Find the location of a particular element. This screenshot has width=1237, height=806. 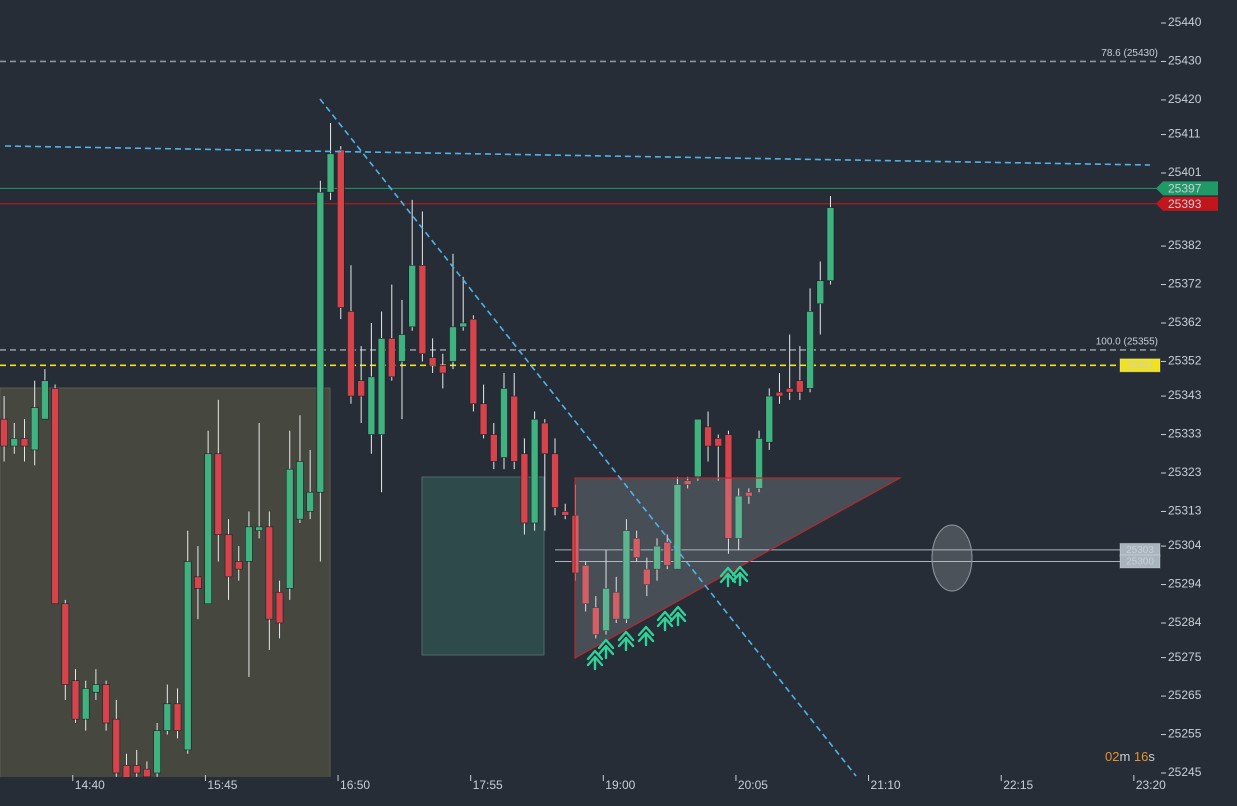

countdown: 02m 16s is located at coordinates (1130, 756).